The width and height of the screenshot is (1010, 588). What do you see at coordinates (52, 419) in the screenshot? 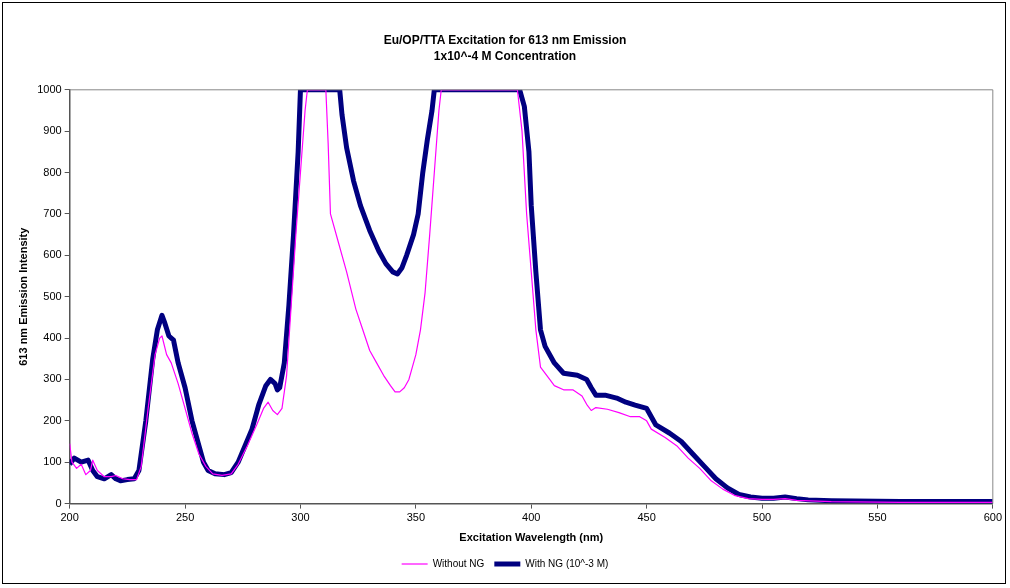
I see `y-tick-label: 200` at bounding box center [52, 419].